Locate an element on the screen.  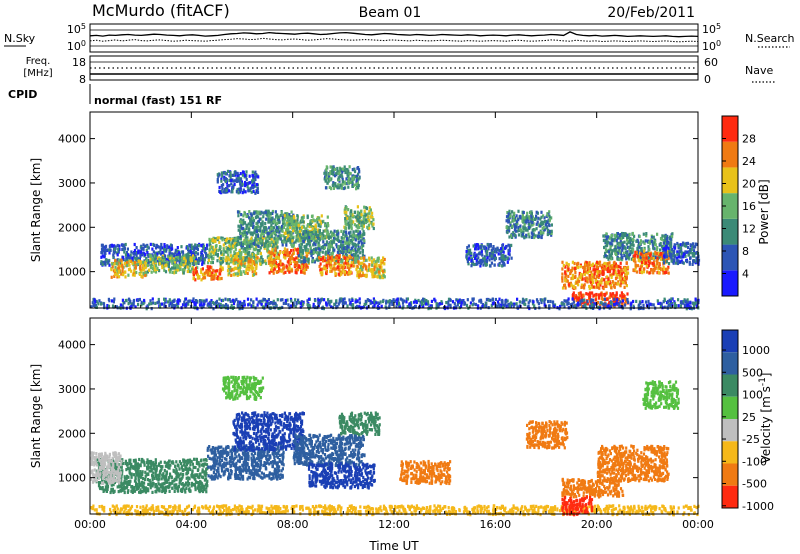
sky-noise-trace is located at coordinates (394, 34).